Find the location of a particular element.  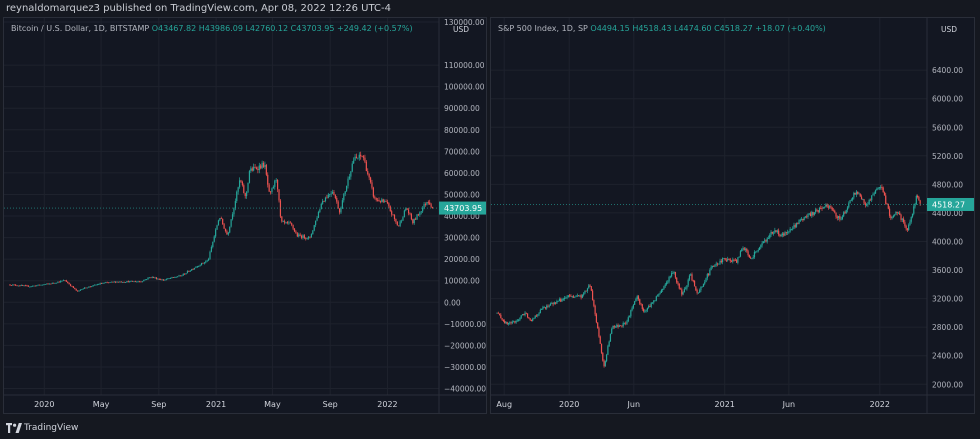

bitcoin-close: C43703.95 is located at coordinates (312, 28).